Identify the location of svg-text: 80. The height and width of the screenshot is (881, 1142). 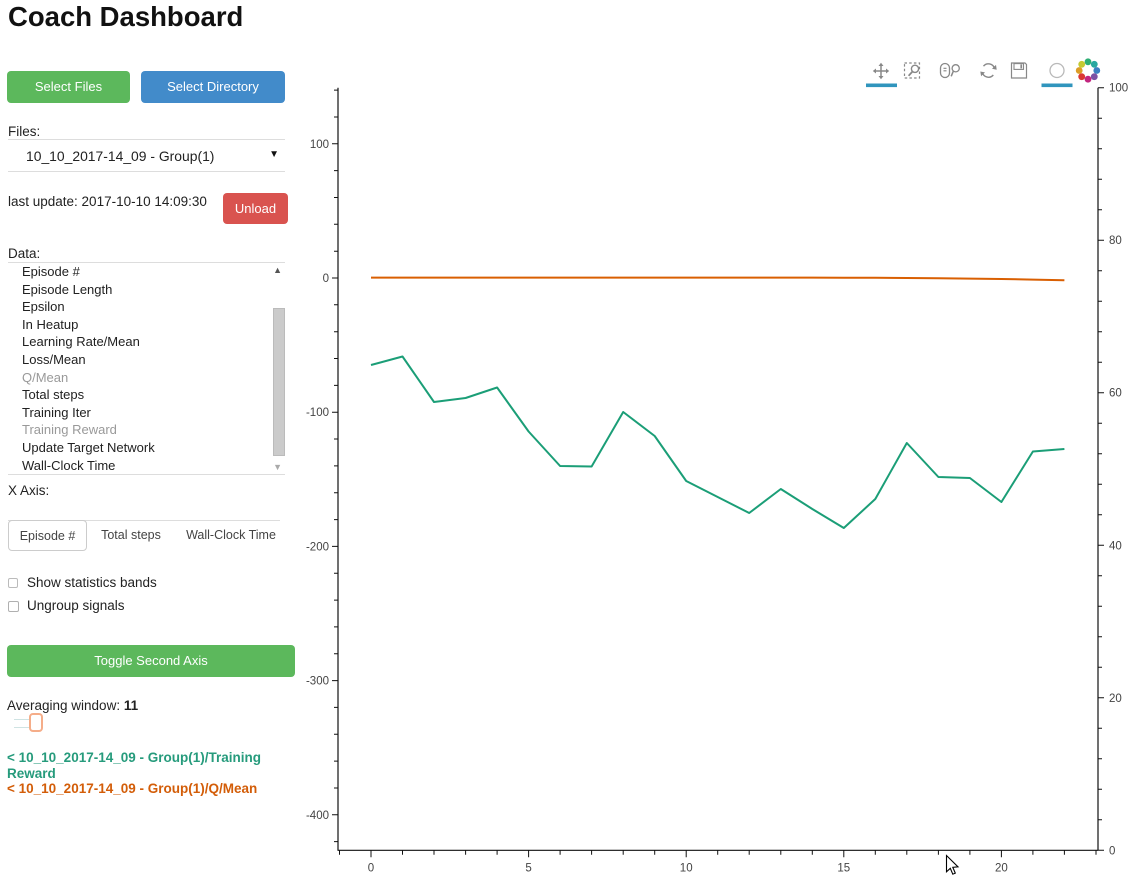
(1115, 241).